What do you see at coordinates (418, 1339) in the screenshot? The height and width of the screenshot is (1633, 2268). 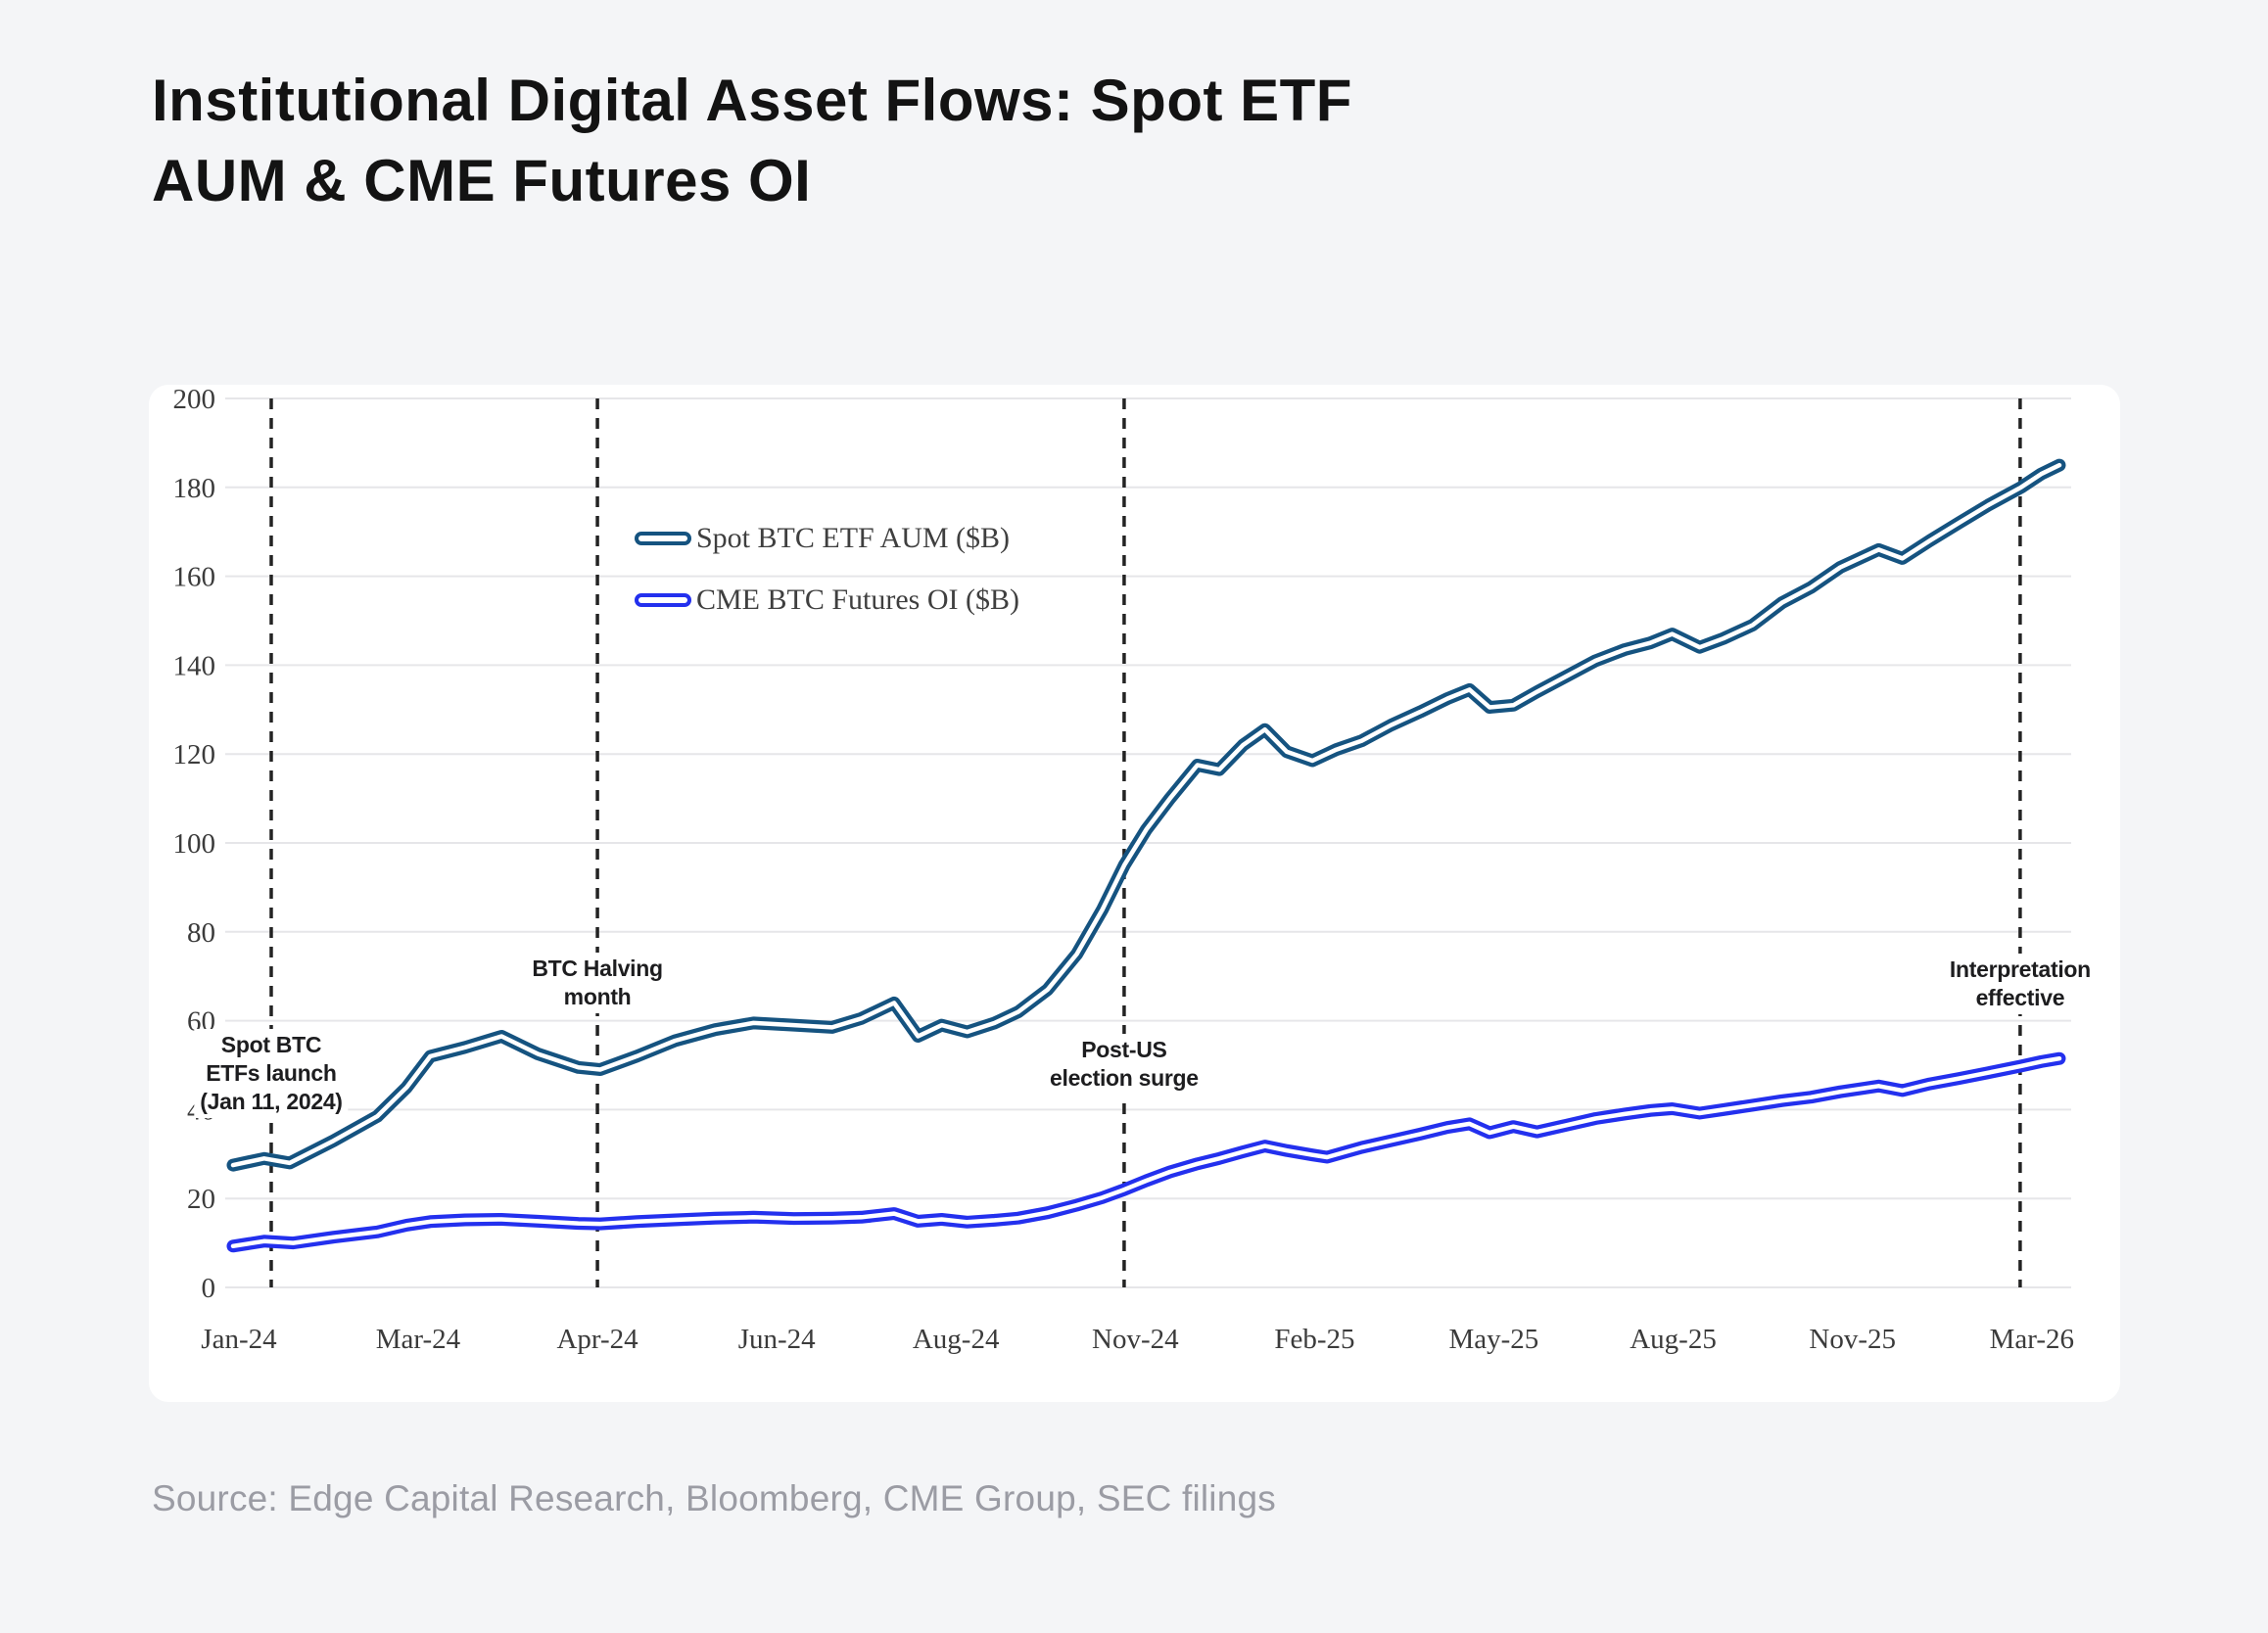 I see `x-axis-label-Mar-24: Mar-24` at bounding box center [418, 1339].